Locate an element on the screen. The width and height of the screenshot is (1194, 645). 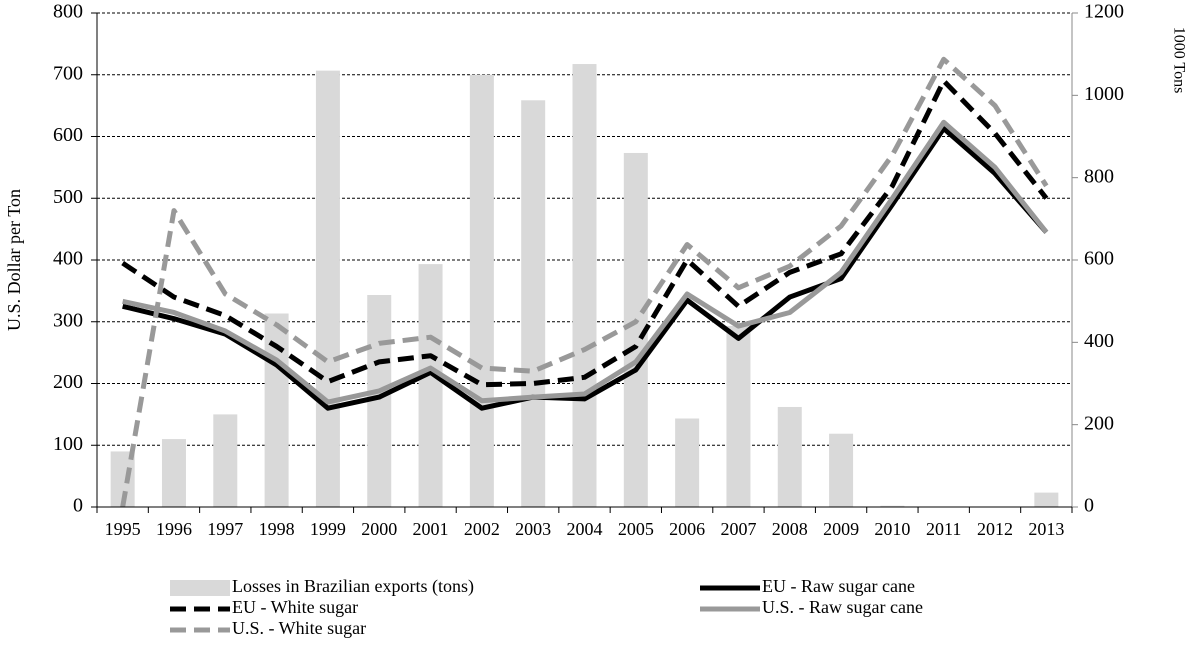
y-tick-label: 300 is located at coordinates (68, 320).